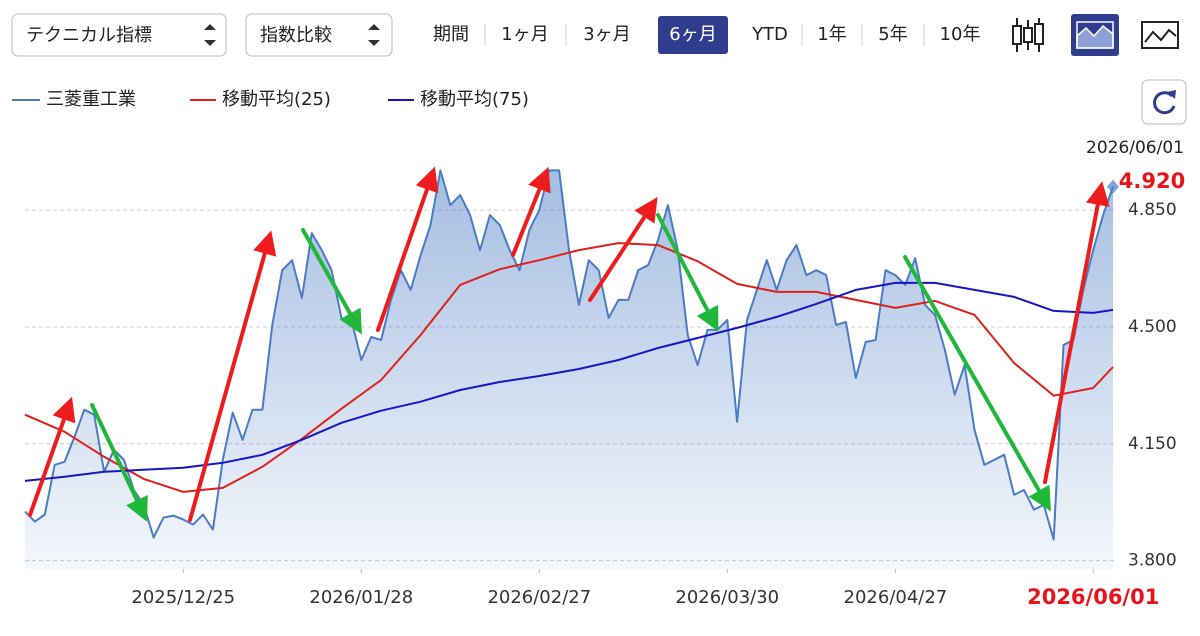 This screenshot has width=1200, height=636. Describe the element at coordinates (727, 597) in the screenshot. I see `x-tick-label: 2026/03/30` at that location.